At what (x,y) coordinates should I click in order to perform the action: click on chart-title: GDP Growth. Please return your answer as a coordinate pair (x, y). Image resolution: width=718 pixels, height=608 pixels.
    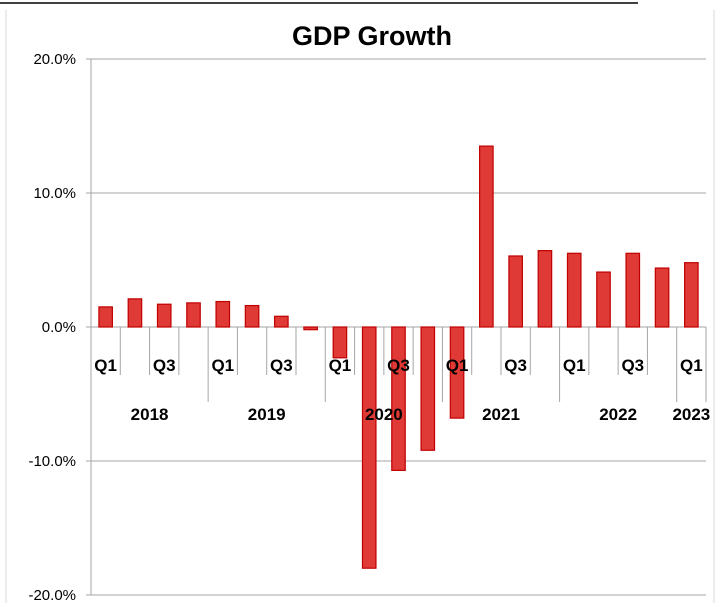
    Looking at the image, I should click on (372, 36).